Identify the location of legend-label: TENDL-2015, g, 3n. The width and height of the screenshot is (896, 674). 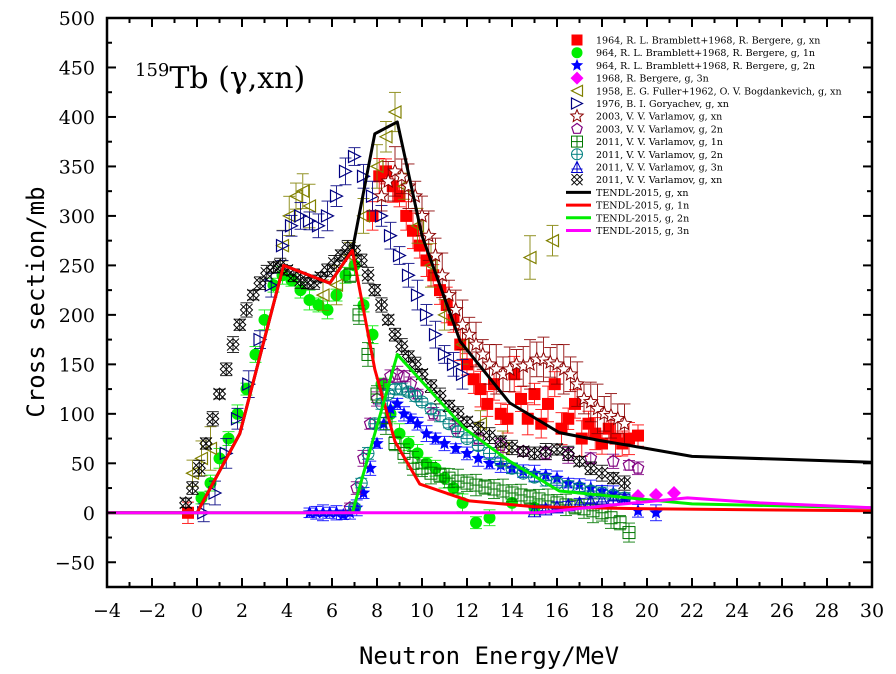
(642, 231).